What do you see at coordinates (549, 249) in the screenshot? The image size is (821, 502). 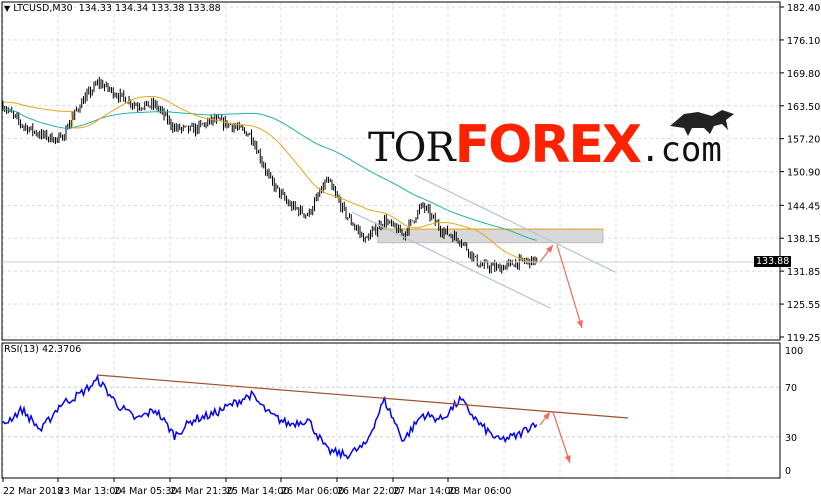 I see `forecast-arrow-up-head` at bounding box center [549, 249].